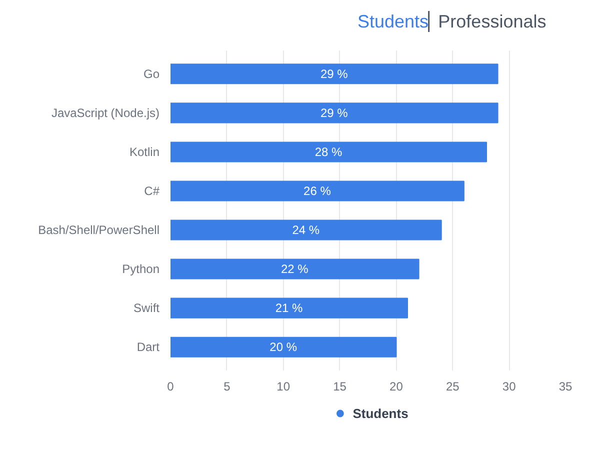 The image size is (600, 469). I want to click on y-tick-label: Swift, so click(146, 308).